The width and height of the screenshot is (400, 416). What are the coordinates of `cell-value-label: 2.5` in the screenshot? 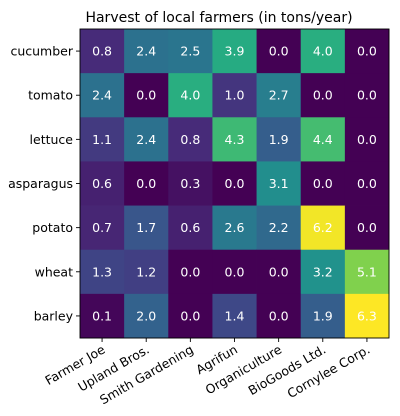 It's located at (190, 51).